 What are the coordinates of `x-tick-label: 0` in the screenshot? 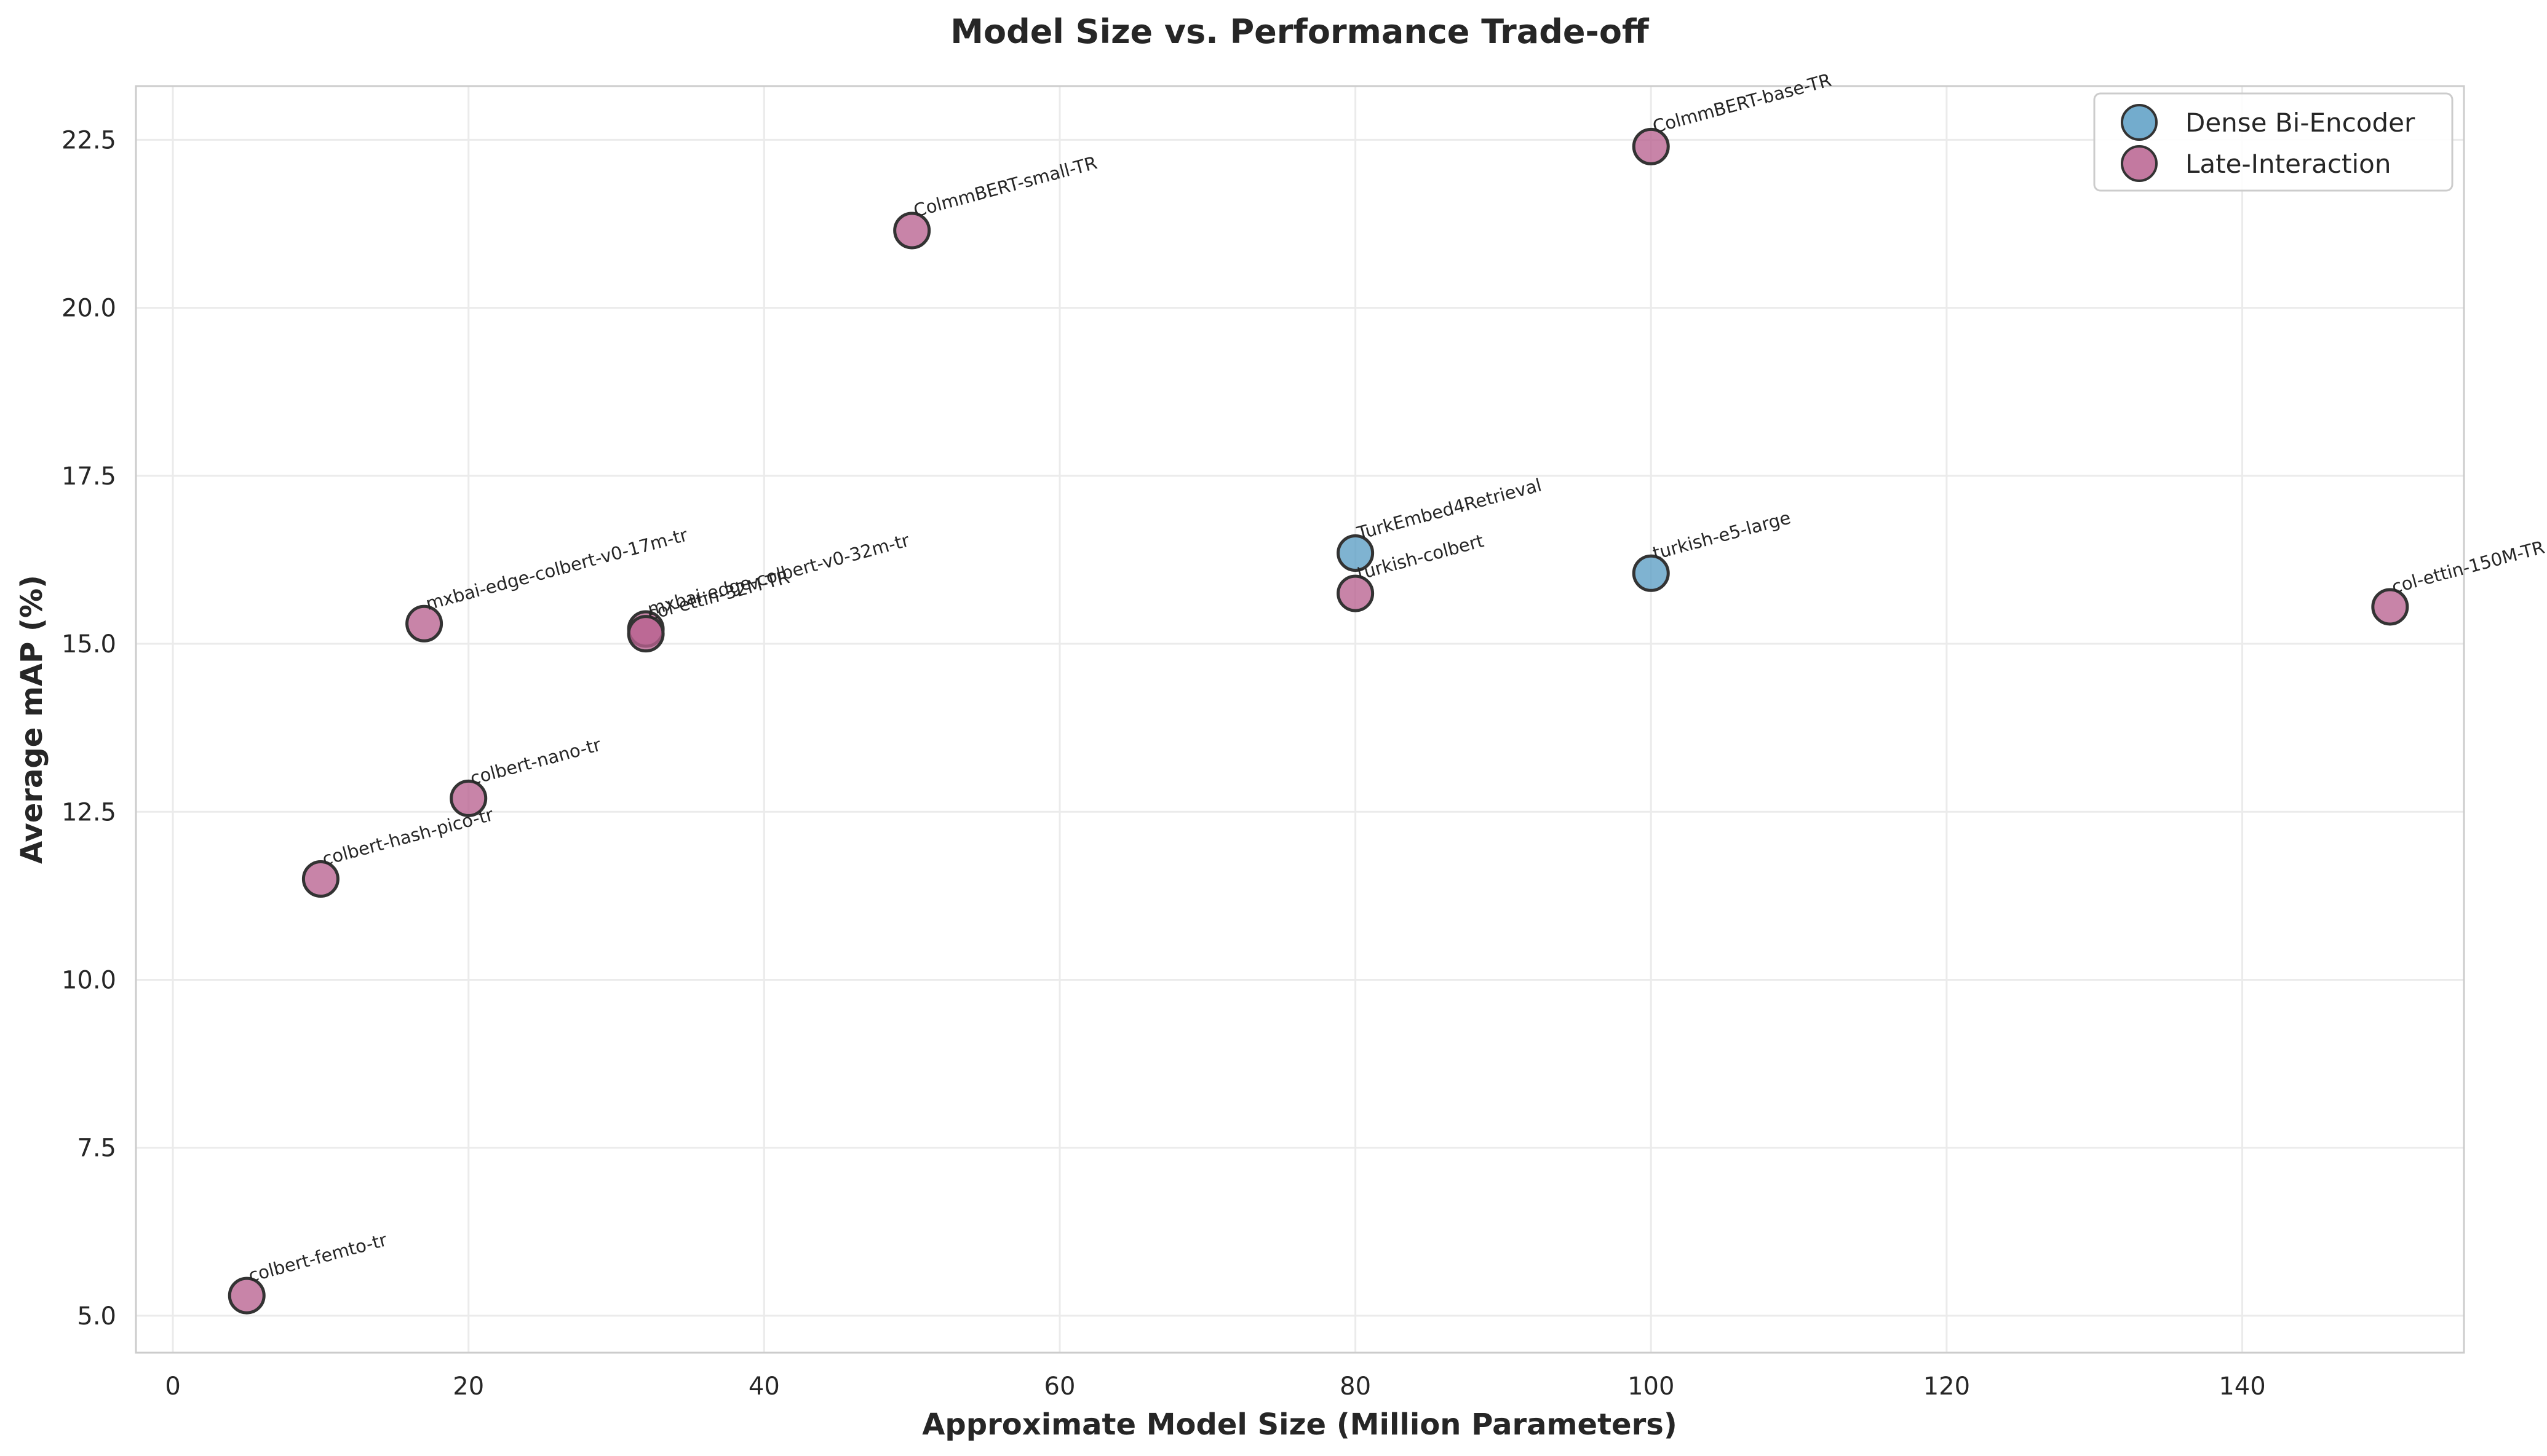 It's located at (172, 1387).